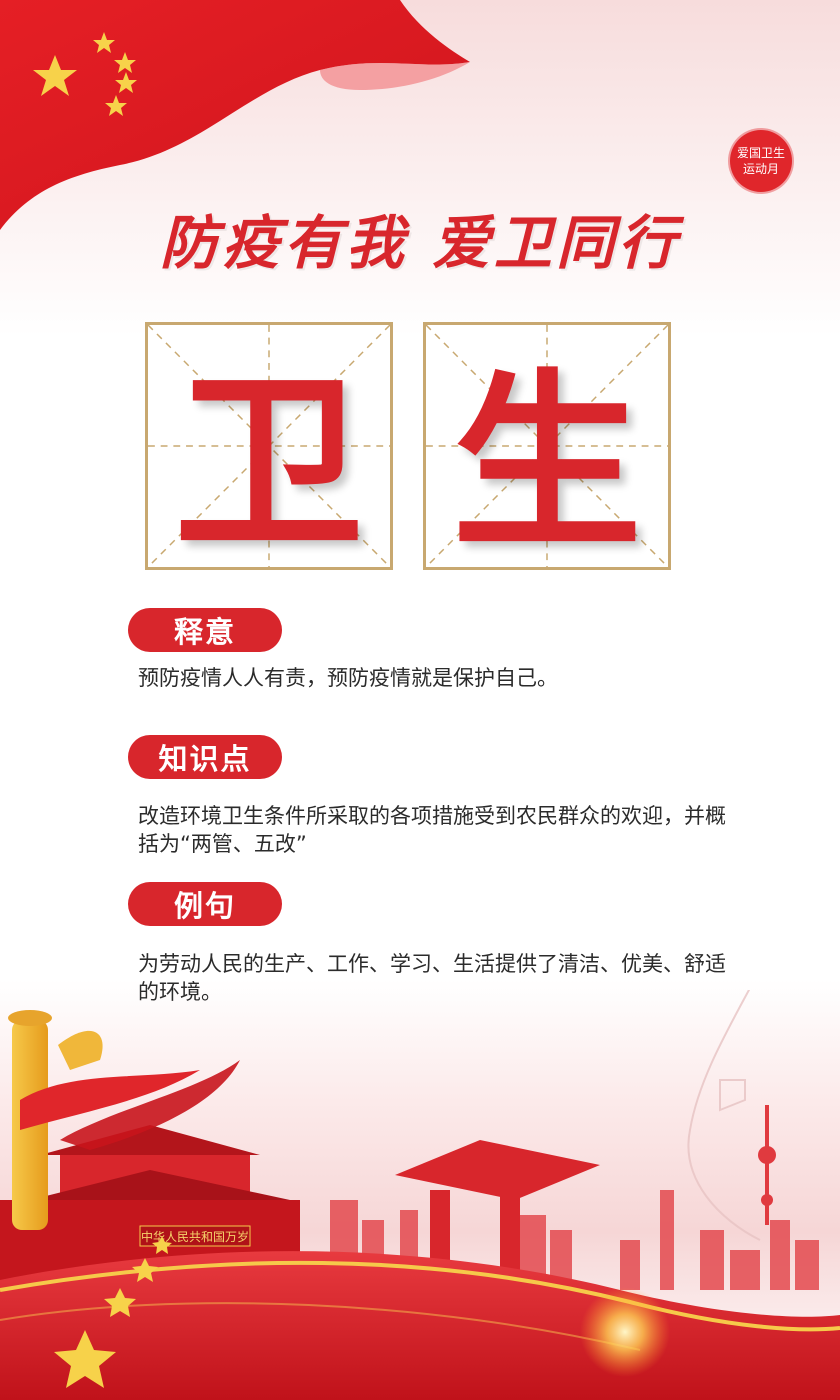 This screenshot has height=1400, width=840. What do you see at coordinates (432, 978) in the screenshot?
I see `section-body-example: 为劳动人民的生产、工作、学习、生活提供了清洁、优美、舒适的环境。` at bounding box center [432, 978].